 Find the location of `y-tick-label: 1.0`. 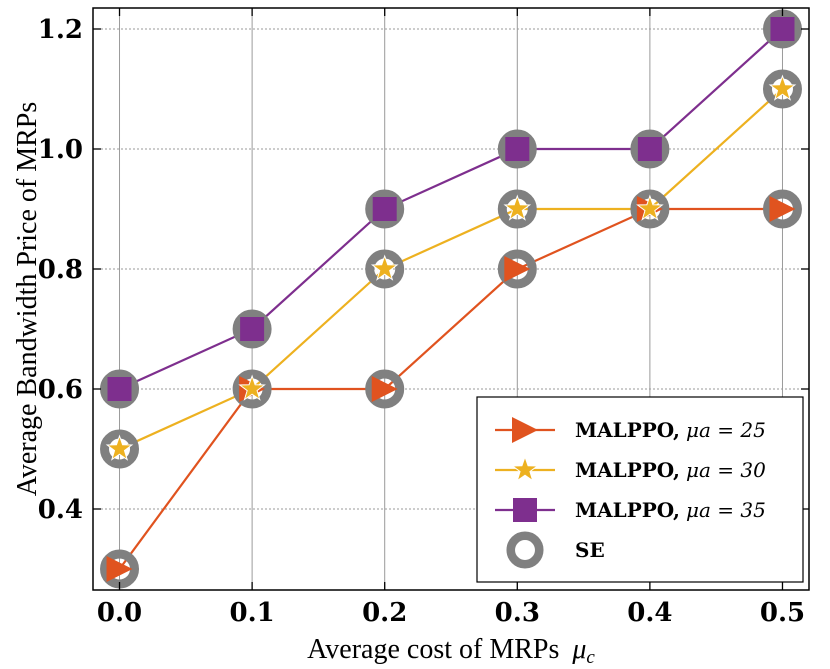

y-tick-label: 1.0 is located at coordinates (60, 150).